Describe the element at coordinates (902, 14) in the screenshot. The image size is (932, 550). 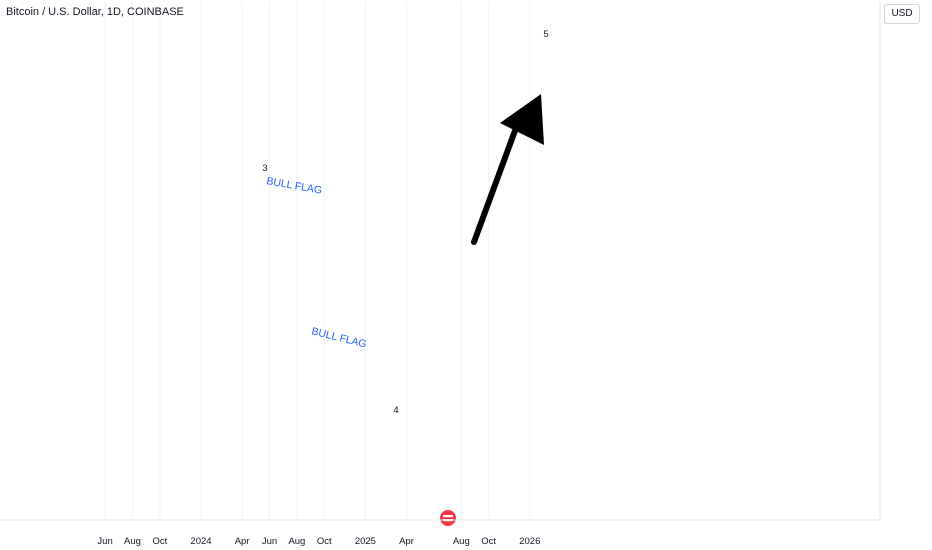
I see `currency-button: USD` at that location.